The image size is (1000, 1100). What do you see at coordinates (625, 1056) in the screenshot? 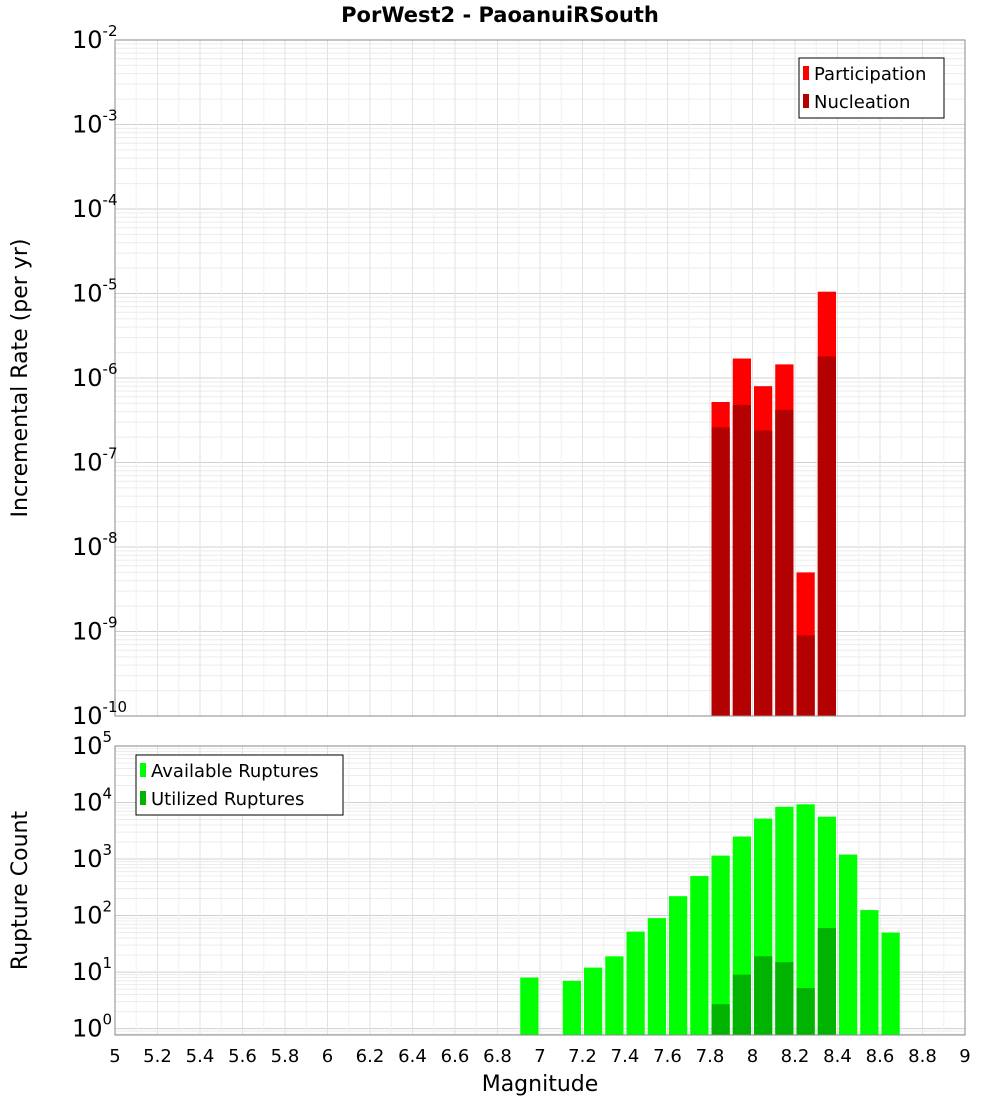
I see `x-tick-label: 7.4` at bounding box center [625, 1056].